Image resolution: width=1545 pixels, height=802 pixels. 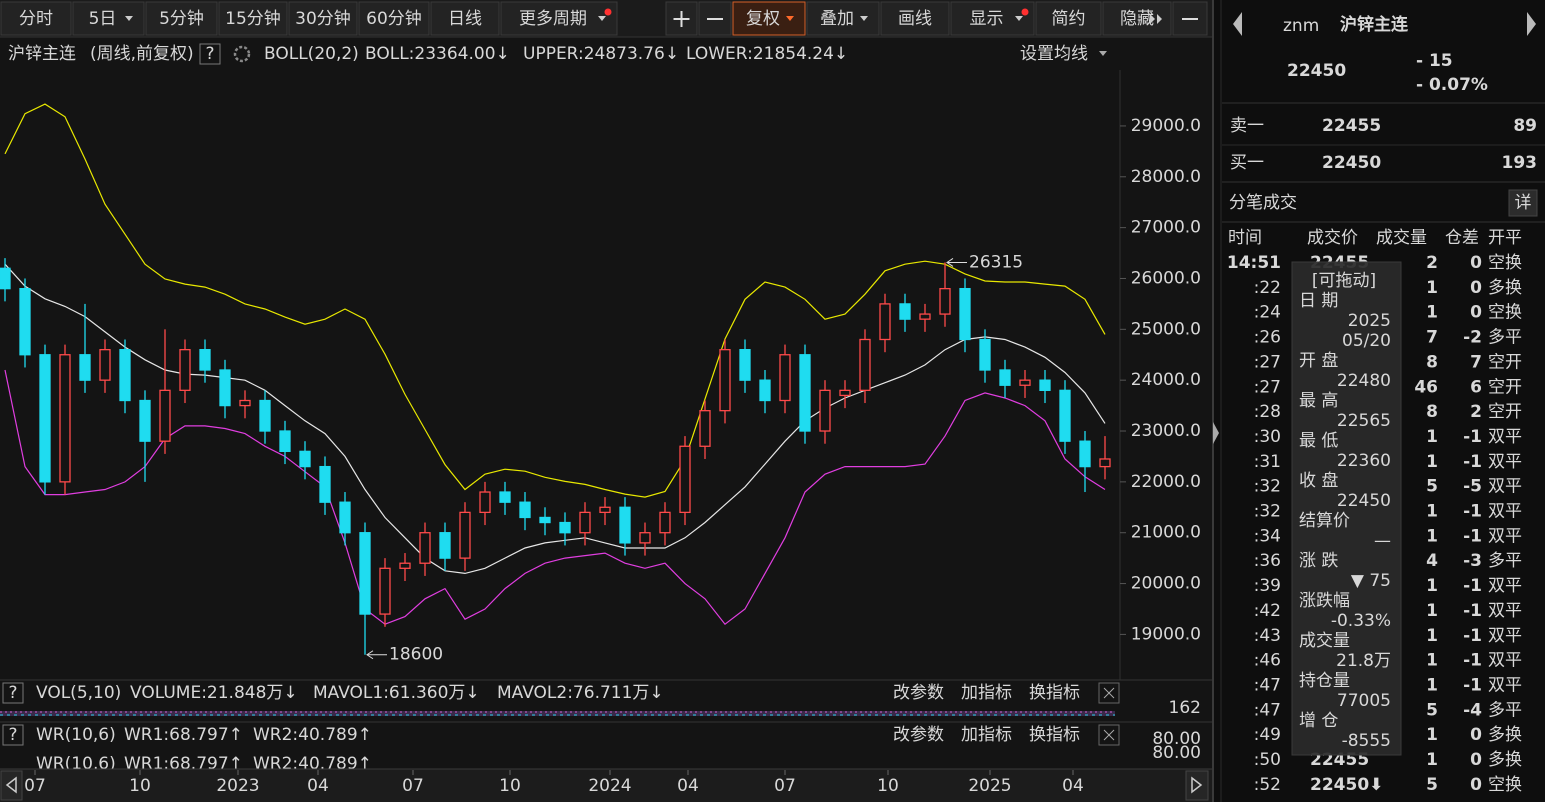 I want to click on detail-button, so click(x=1523, y=203).